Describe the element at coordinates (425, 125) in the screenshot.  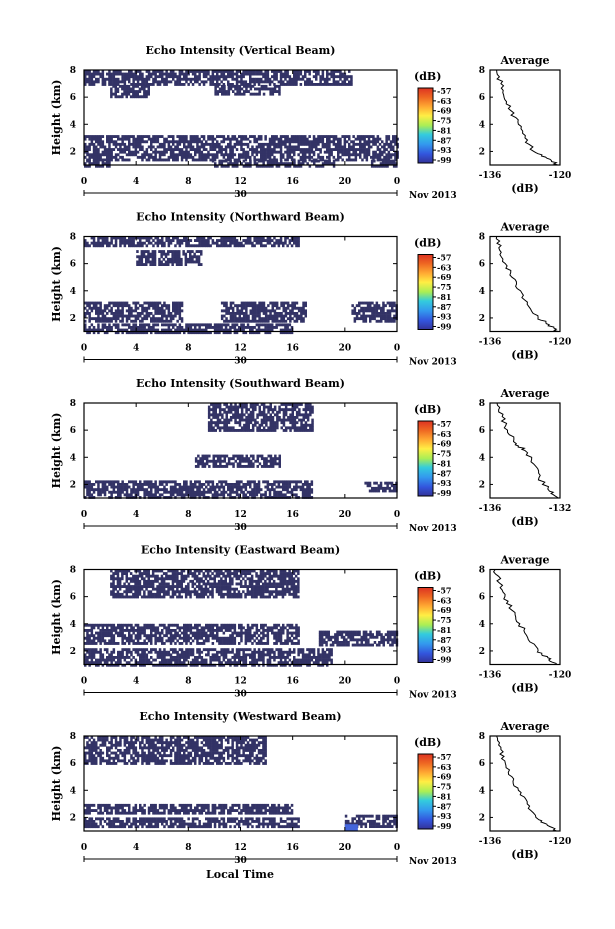
I see `colorbar` at that location.